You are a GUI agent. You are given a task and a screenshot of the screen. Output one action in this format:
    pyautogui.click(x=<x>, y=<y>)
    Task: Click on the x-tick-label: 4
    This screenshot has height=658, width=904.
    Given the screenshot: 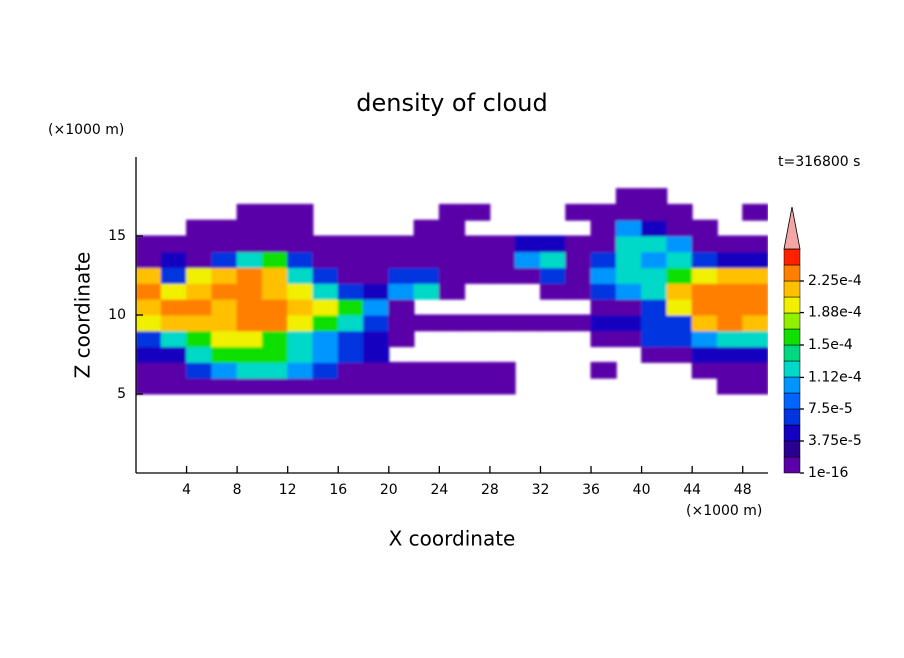 What is the action you would take?
    pyautogui.click(x=186, y=490)
    